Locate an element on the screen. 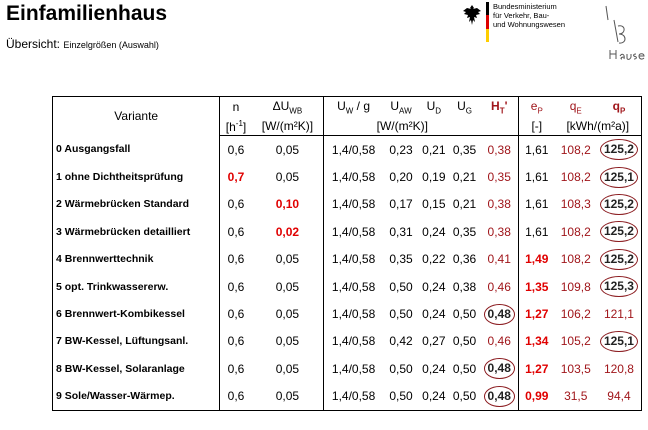  cell-ud: 0,24 is located at coordinates (434, 396).